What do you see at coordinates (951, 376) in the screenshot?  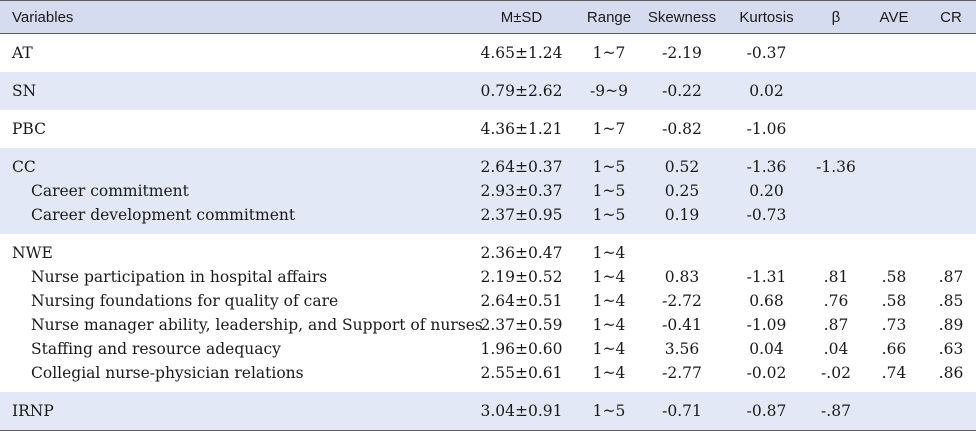 I see `cell-cr: .86` at bounding box center [951, 376].